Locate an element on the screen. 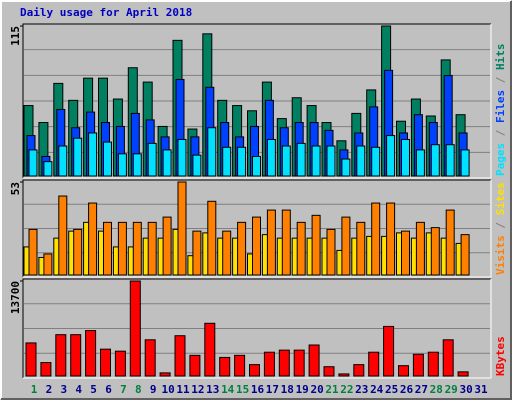  y-tick-label: 53 is located at coordinates (15, 188).